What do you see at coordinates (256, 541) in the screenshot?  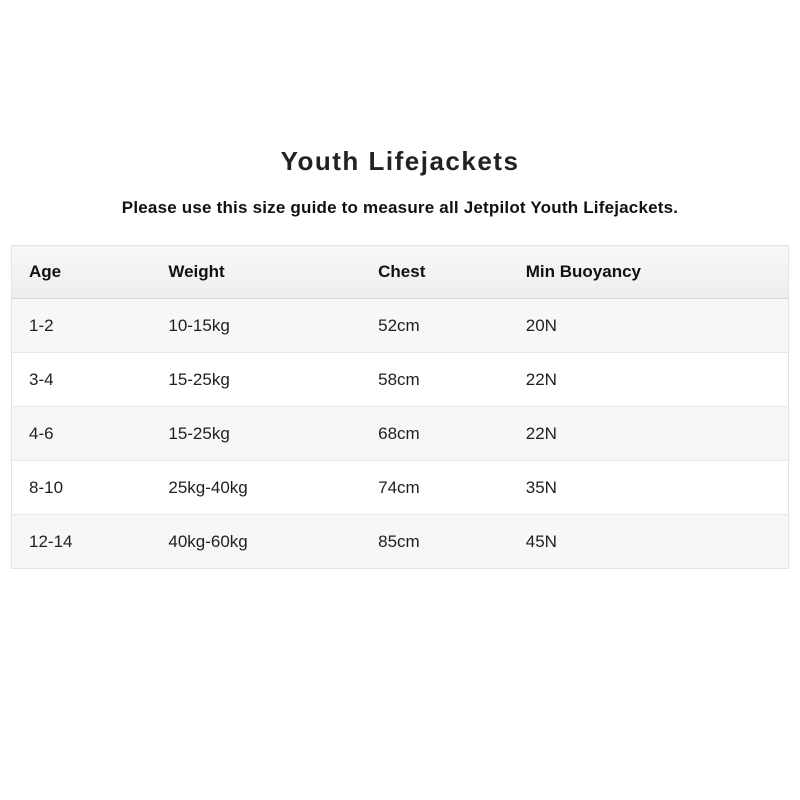 I see `table-cell: 40kg-60kg` at bounding box center [256, 541].